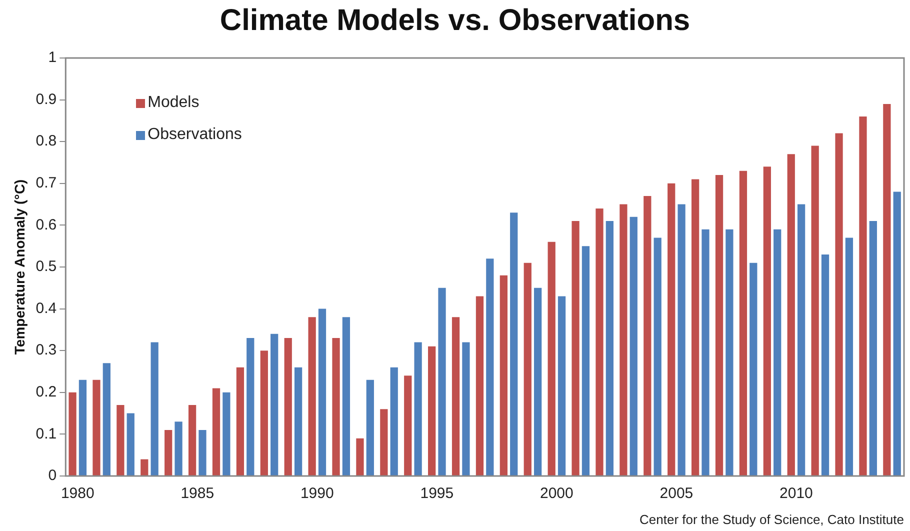 Image resolution: width=910 pixels, height=531 pixels. What do you see at coordinates (195, 135) in the screenshot?
I see `legend-label: Observations` at bounding box center [195, 135].